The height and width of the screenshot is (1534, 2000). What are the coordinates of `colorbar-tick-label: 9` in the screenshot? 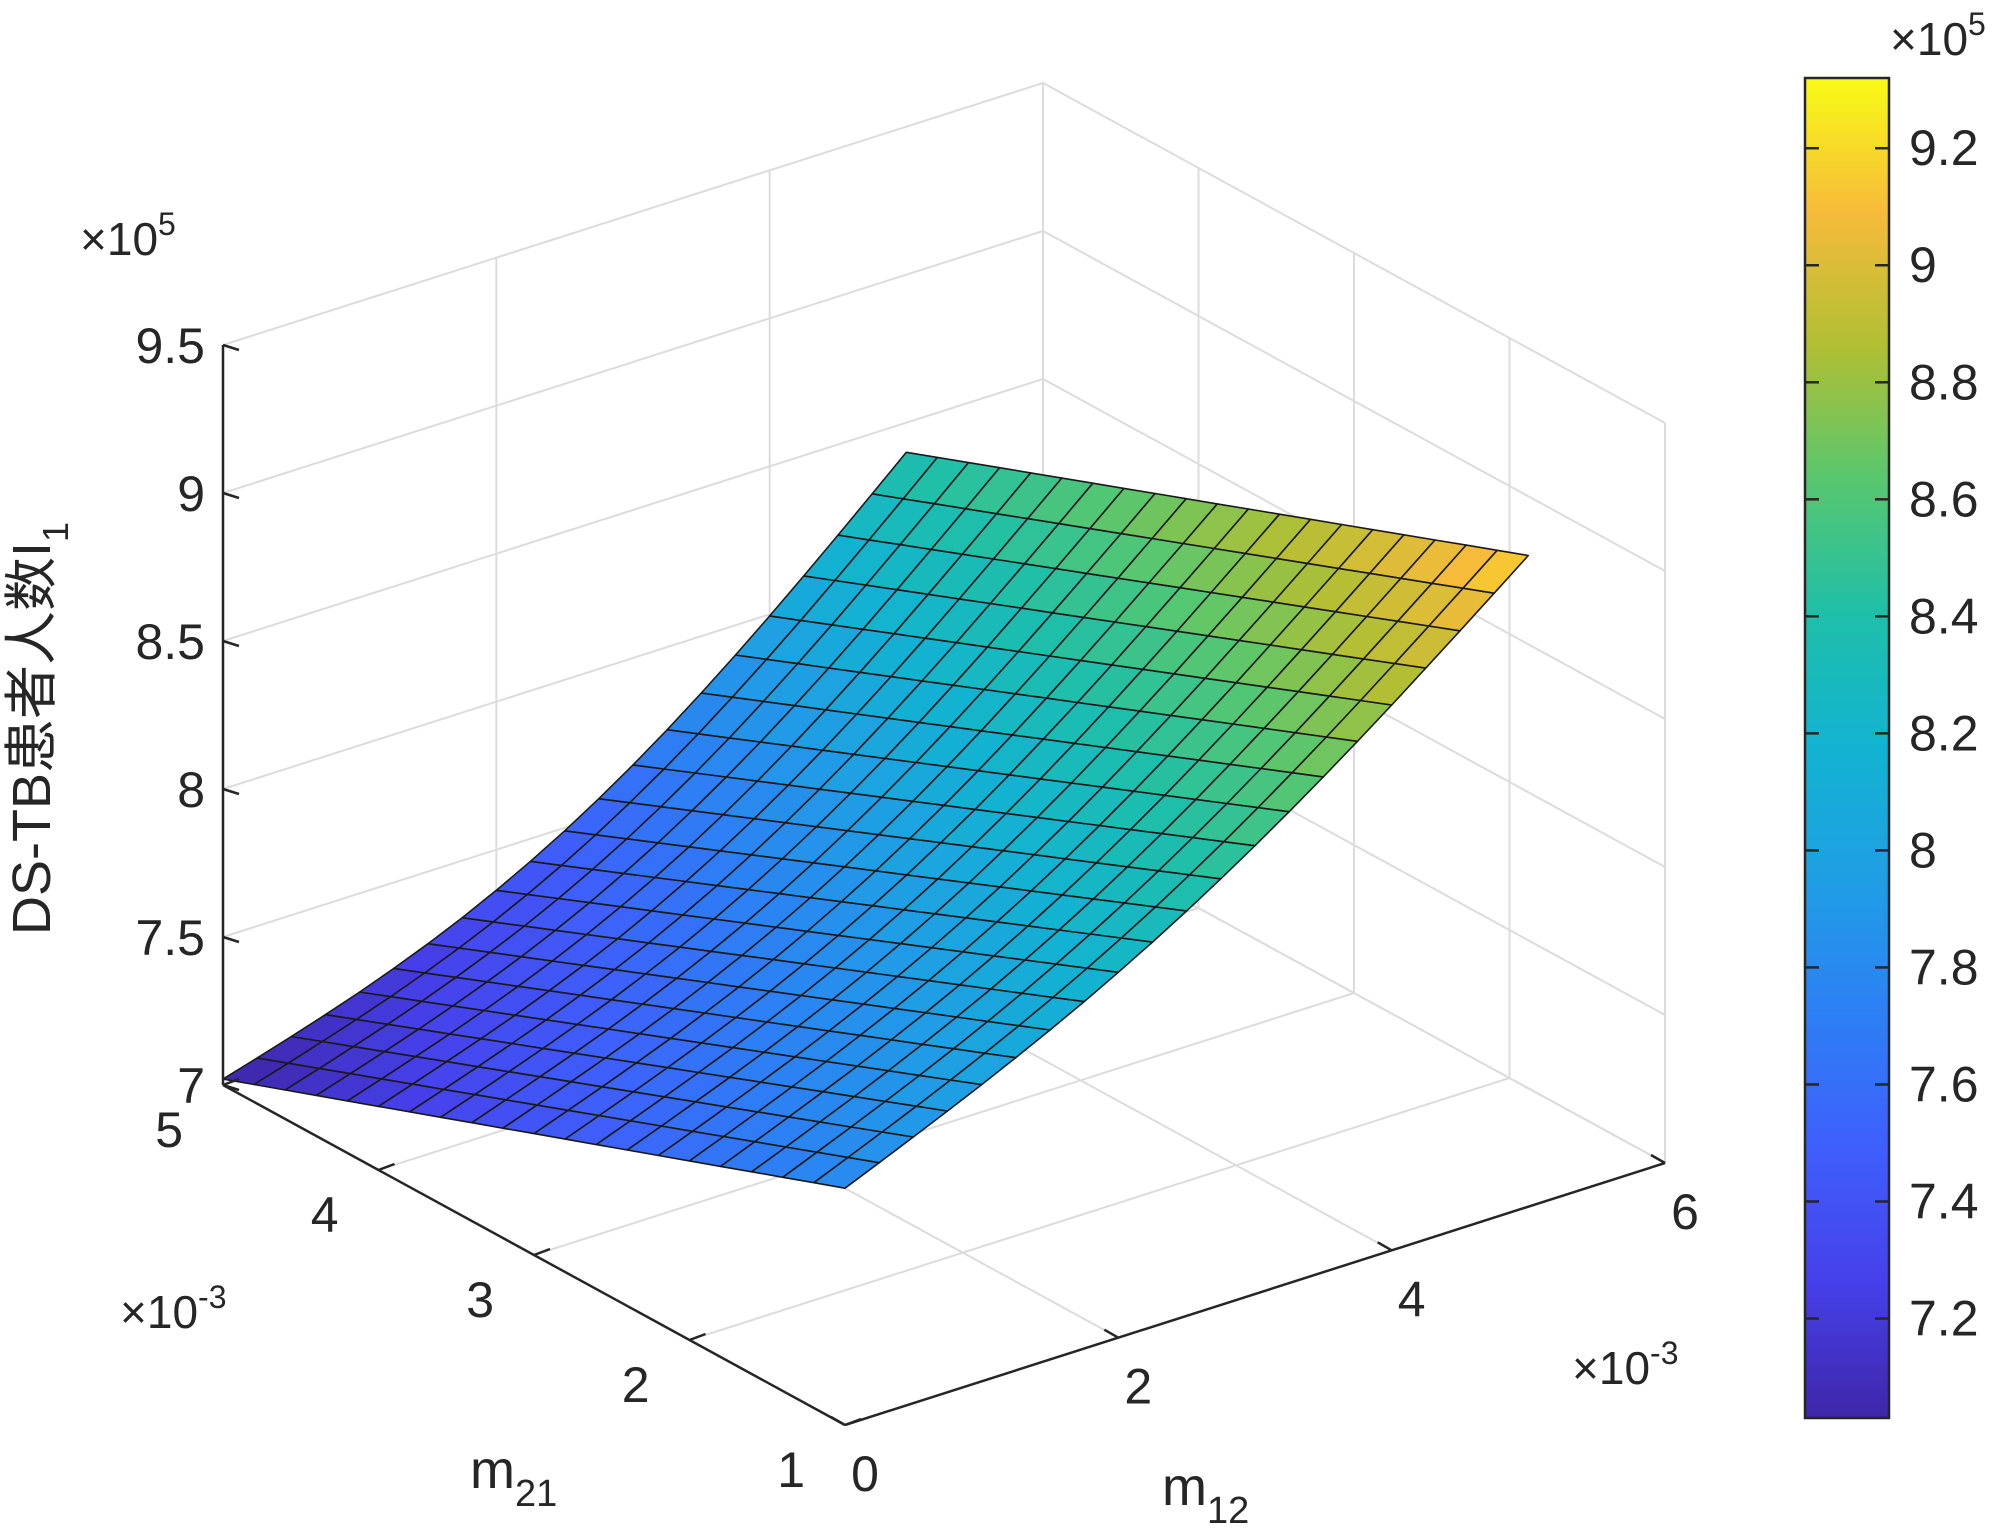 It's located at (1923, 265).